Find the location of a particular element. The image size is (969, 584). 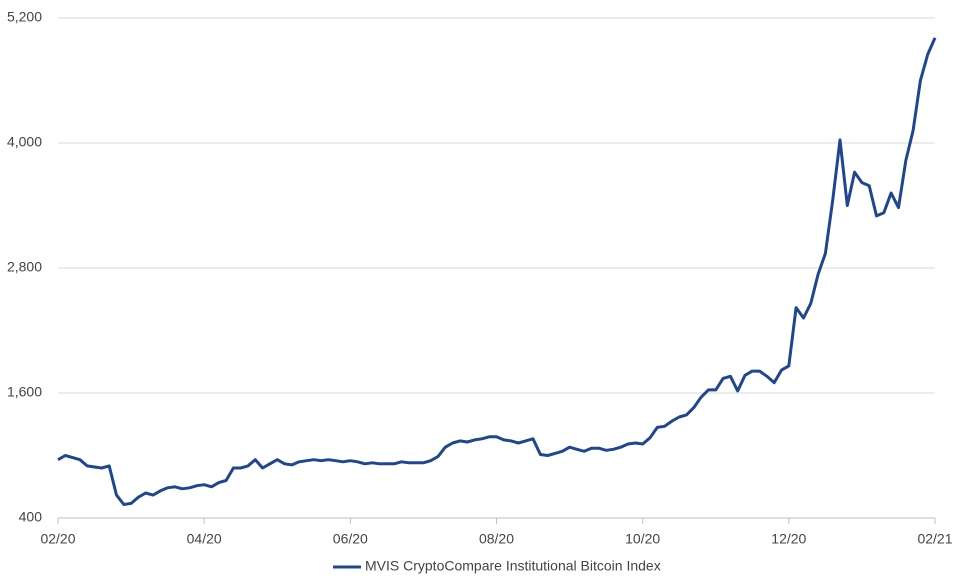

y-tick-label: 1,600 is located at coordinates (24, 392).